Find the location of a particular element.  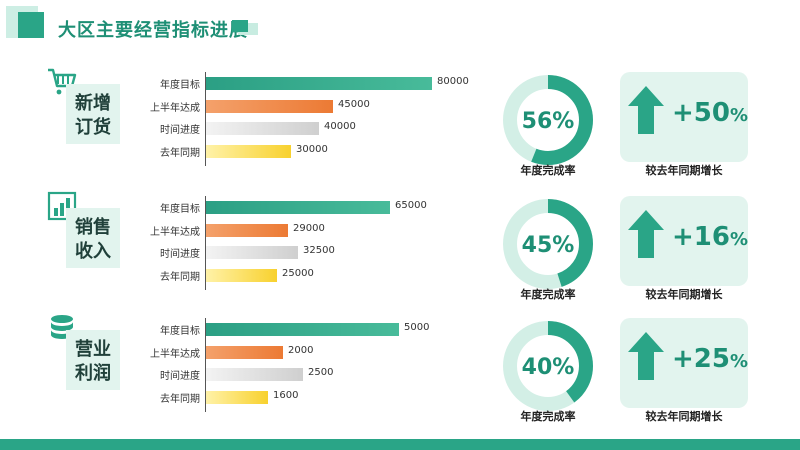

bar-row-time-progress: 时间进度 32500 is located at coordinates (280, 253).